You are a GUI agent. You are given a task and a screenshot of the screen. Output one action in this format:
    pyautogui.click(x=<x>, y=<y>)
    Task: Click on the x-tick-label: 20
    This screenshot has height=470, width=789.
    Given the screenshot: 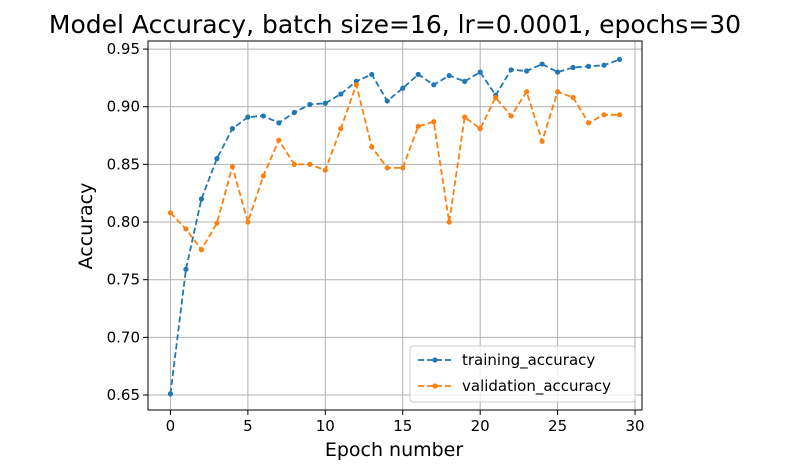 What is the action you would take?
    pyautogui.click(x=480, y=426)
    